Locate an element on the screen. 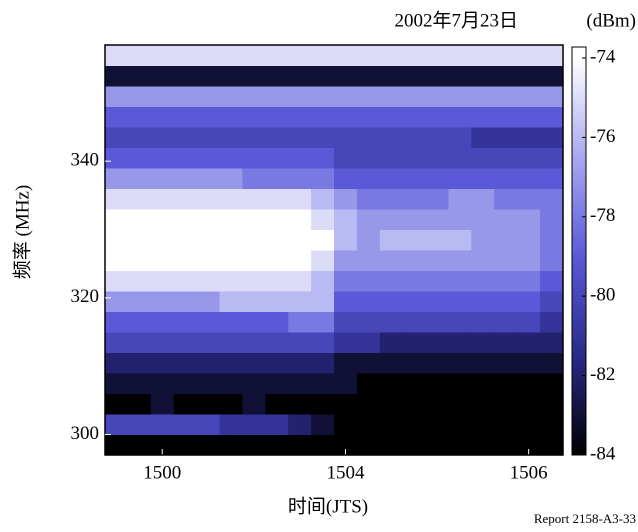 The image size is (638, 532). x-tick-label: 1500 is located at coordinates (162, 472).